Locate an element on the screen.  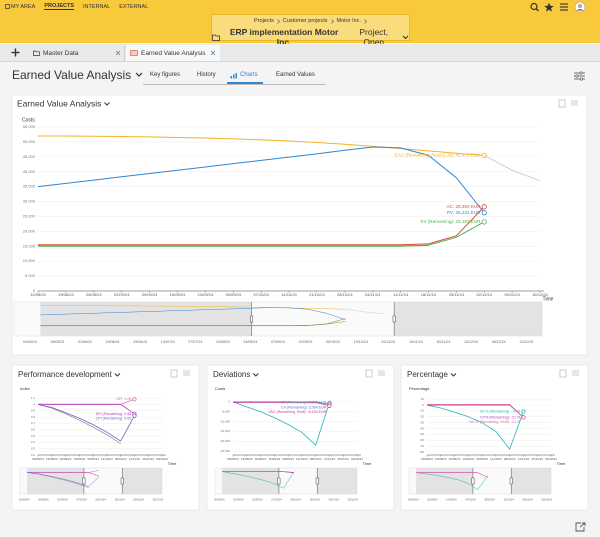
subtabs: Key figures History Charts Earned Values is located at coordinates (234, 78).